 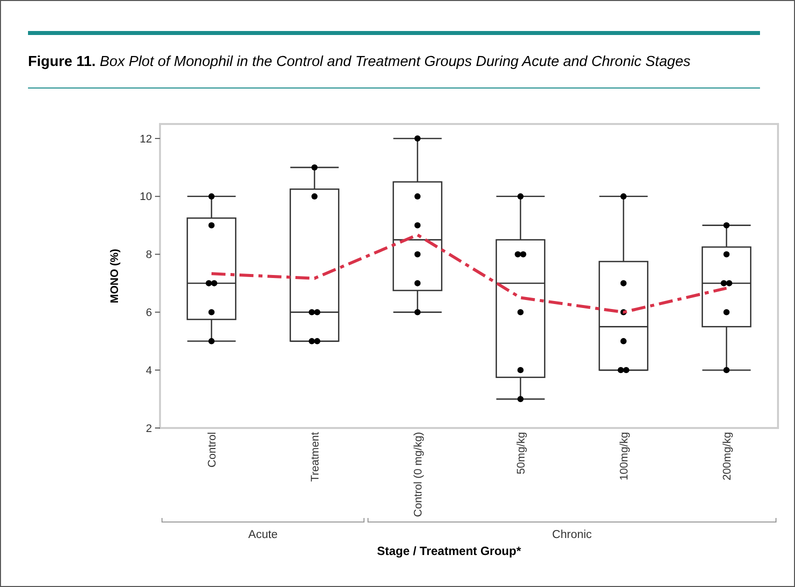 I want to click on x-axis-title: Stage / Treatment Group*, so click(x=449, y=551).